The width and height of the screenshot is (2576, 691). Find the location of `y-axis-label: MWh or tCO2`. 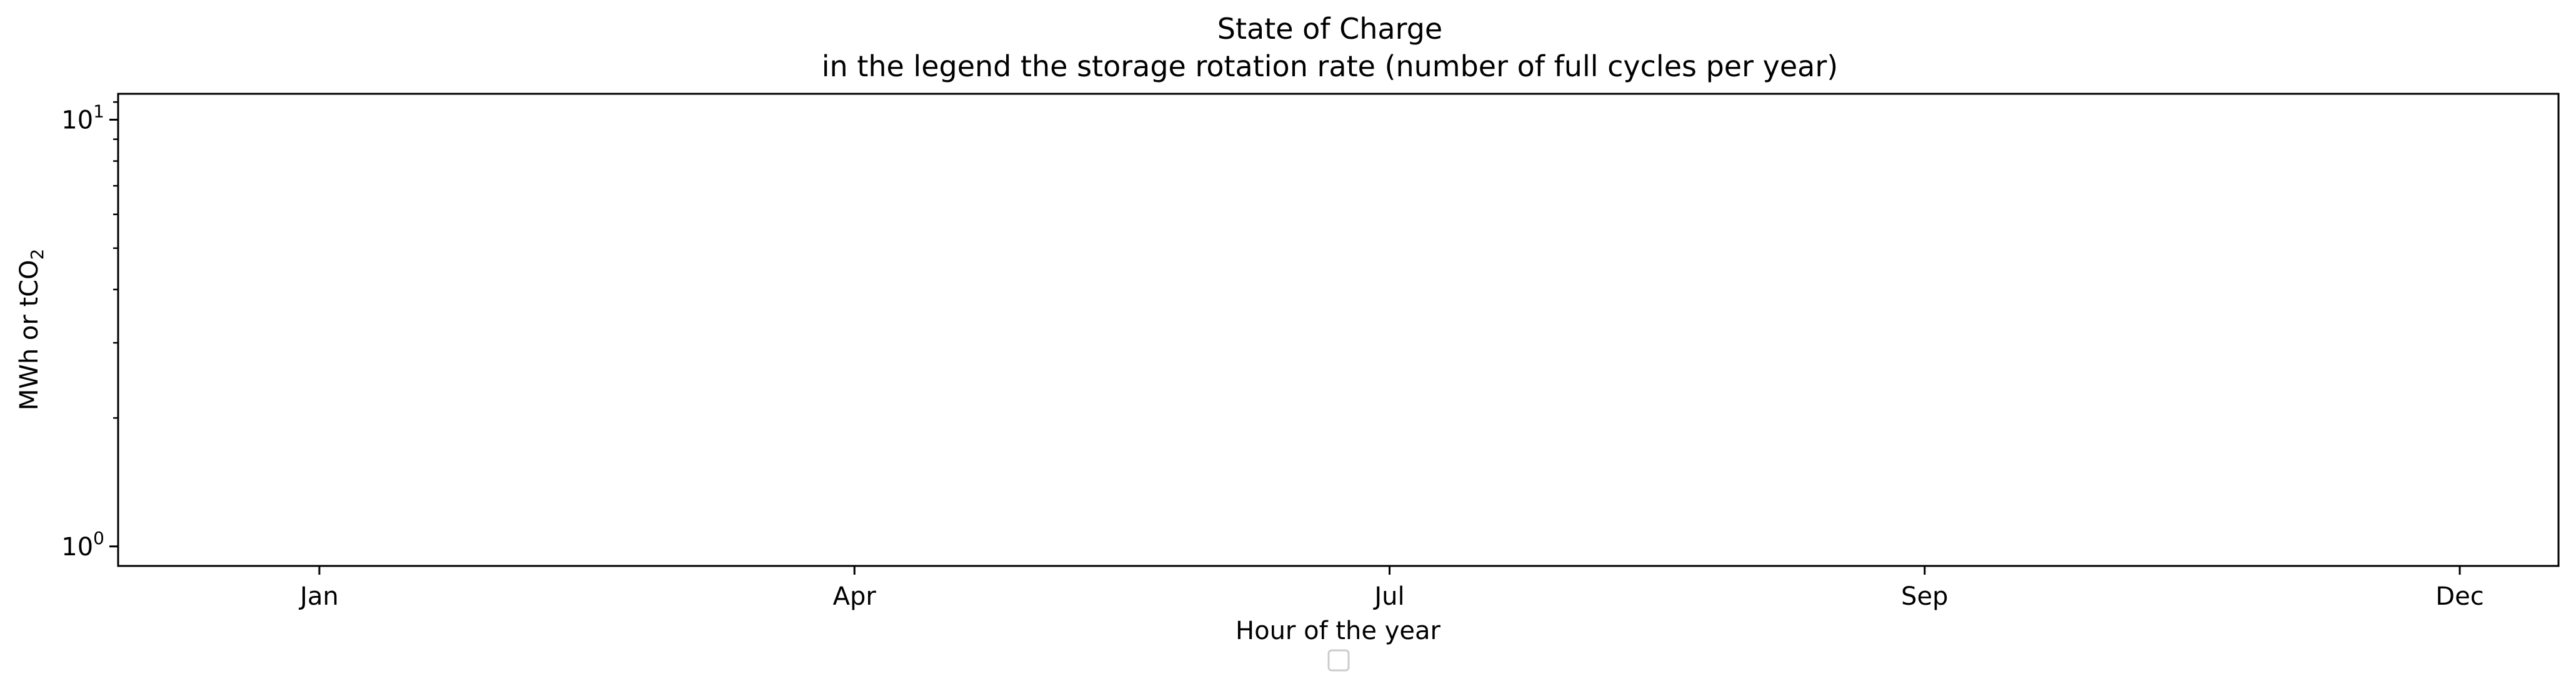

y-axis-label: MWh or tCO2 is located at coordinates (31, 330).